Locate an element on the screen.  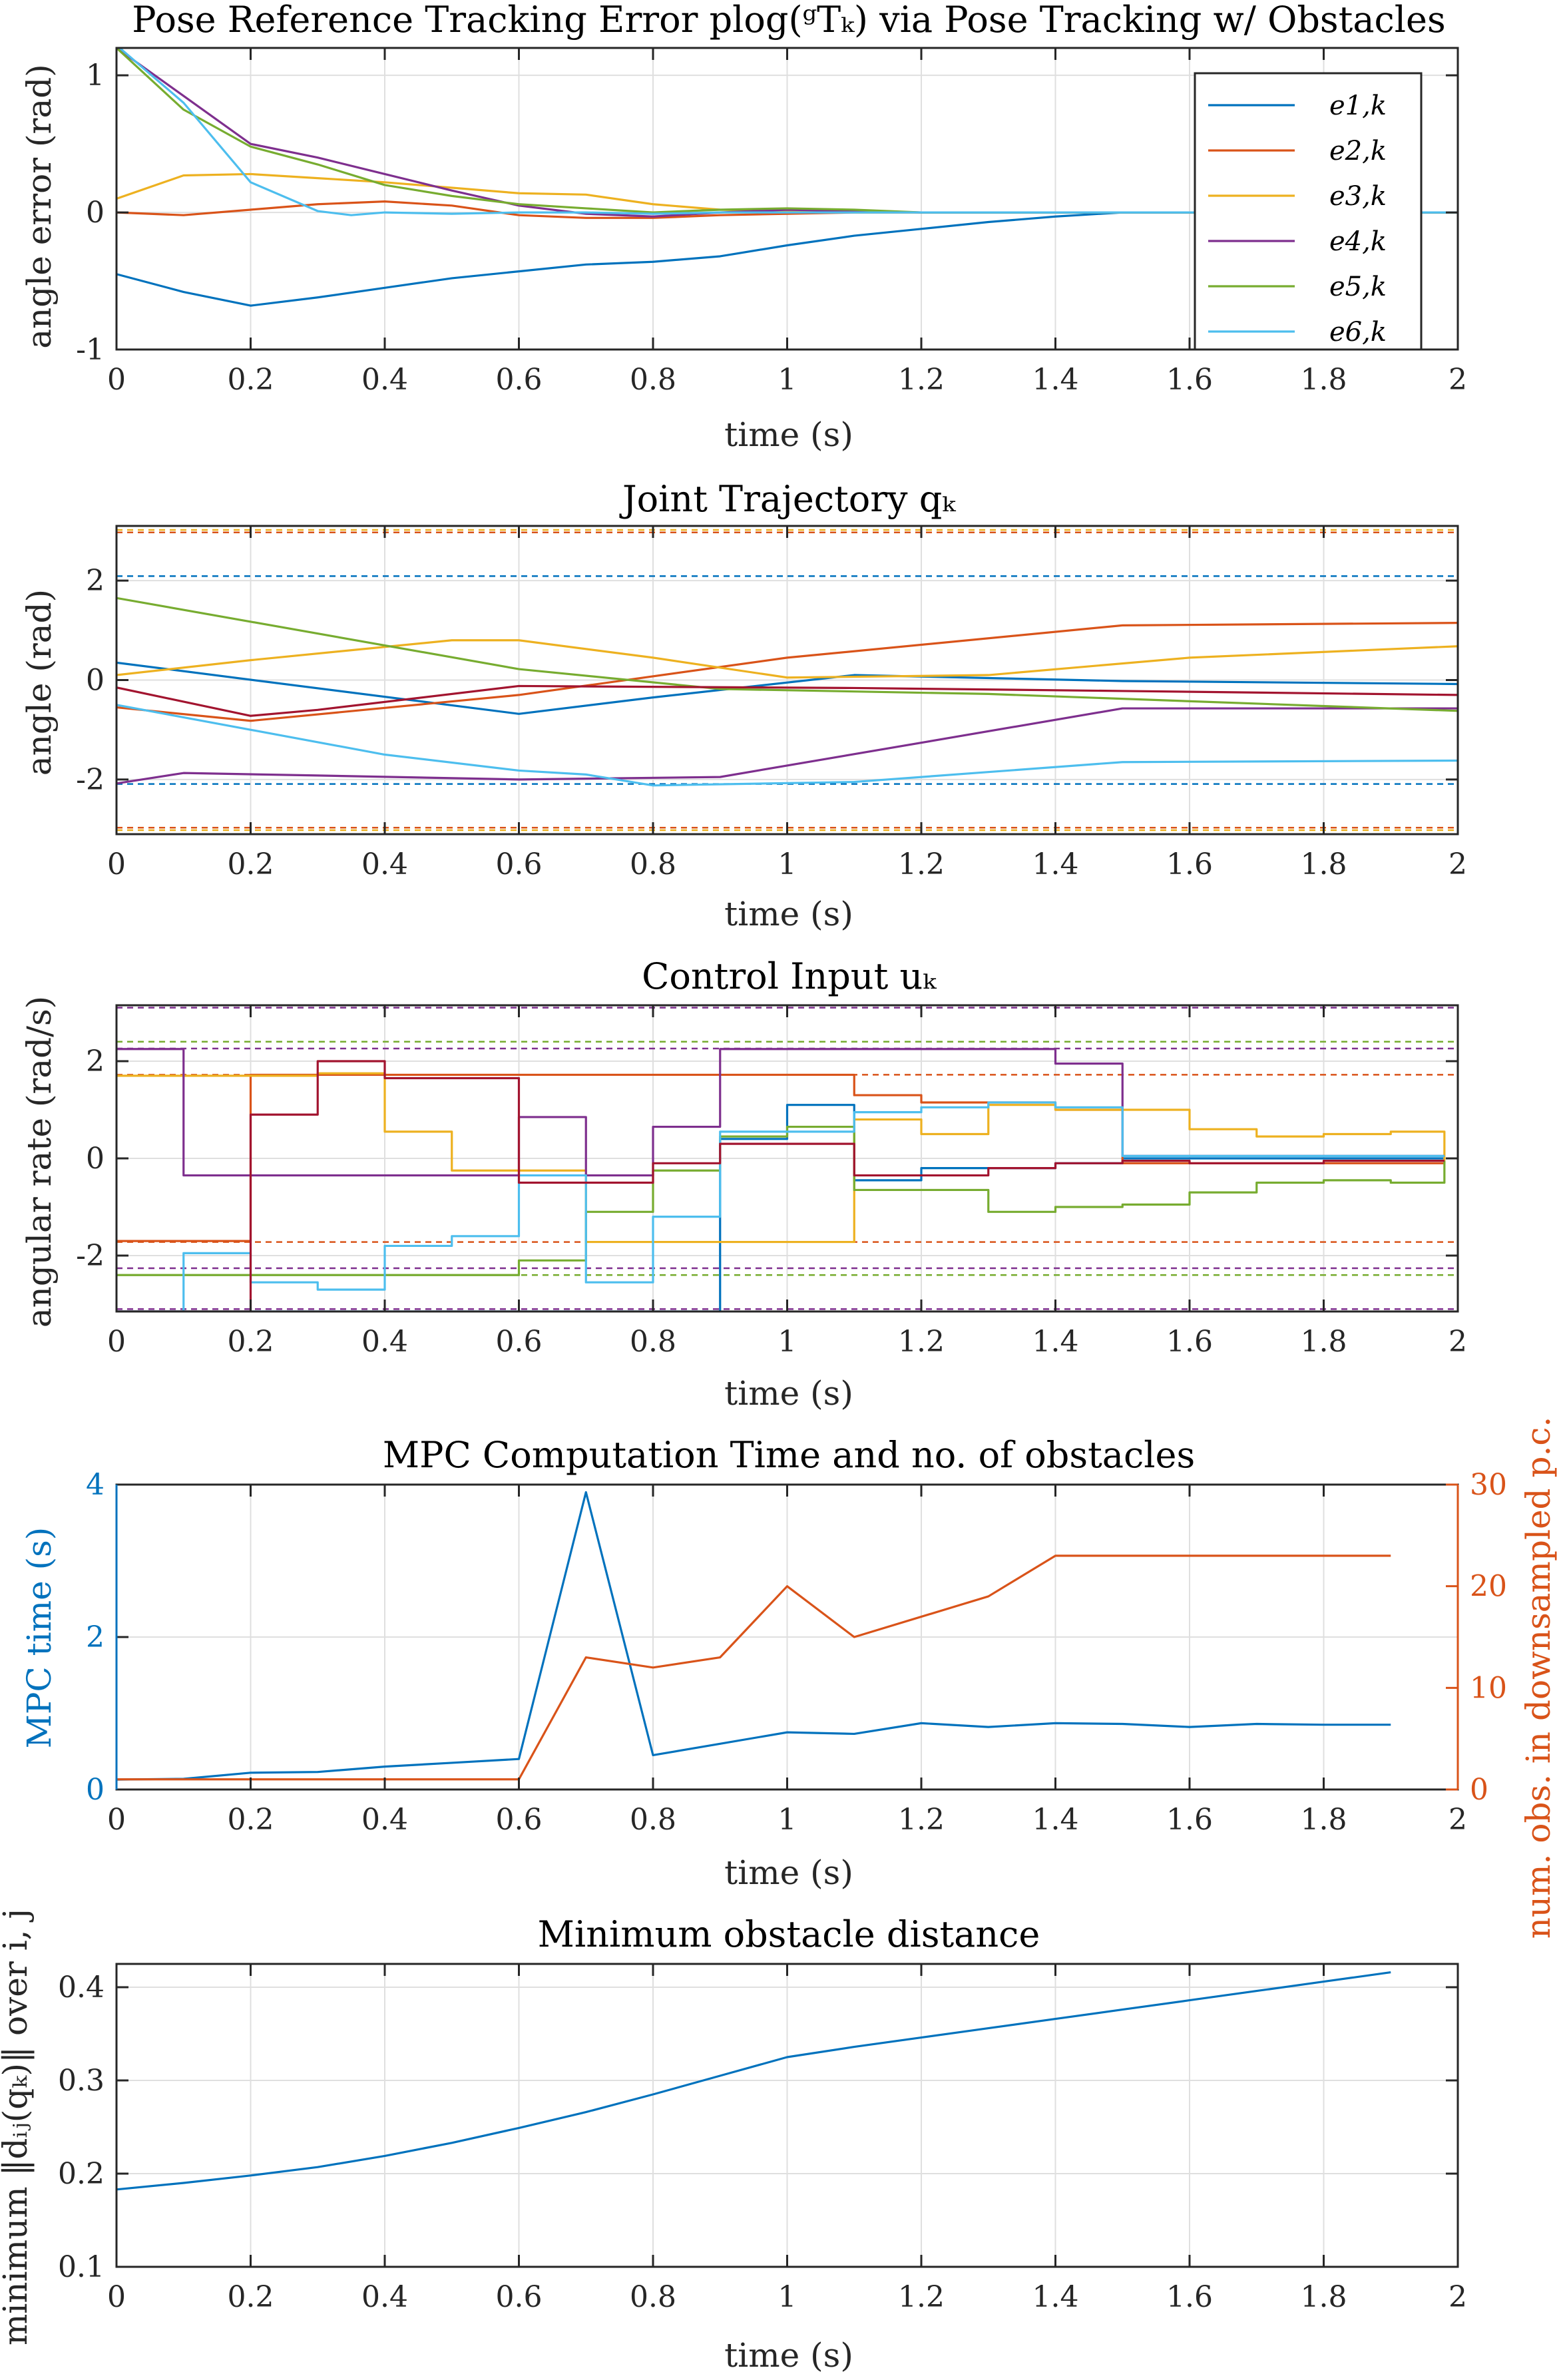
legend-label: e1,k is located at coordinates (1358, 106).